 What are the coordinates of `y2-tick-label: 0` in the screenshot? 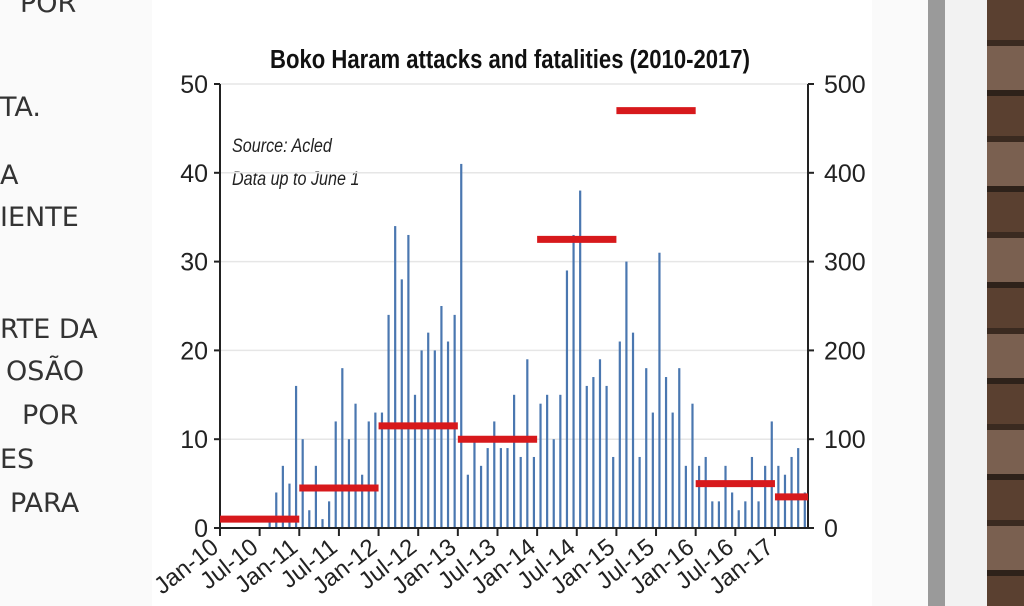 It's located at (831, 529).